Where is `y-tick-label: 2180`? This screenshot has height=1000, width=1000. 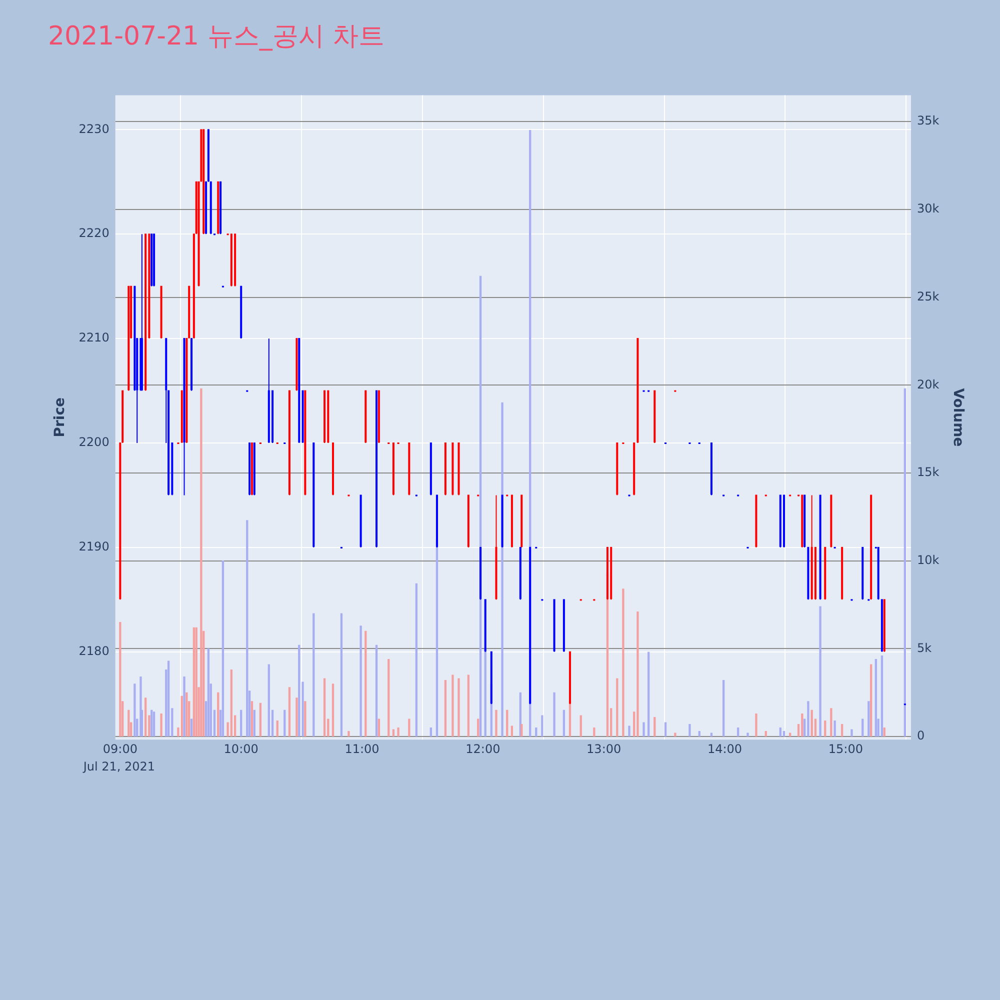 y-tick-label: 2180 is located at coordinates (94, 651).